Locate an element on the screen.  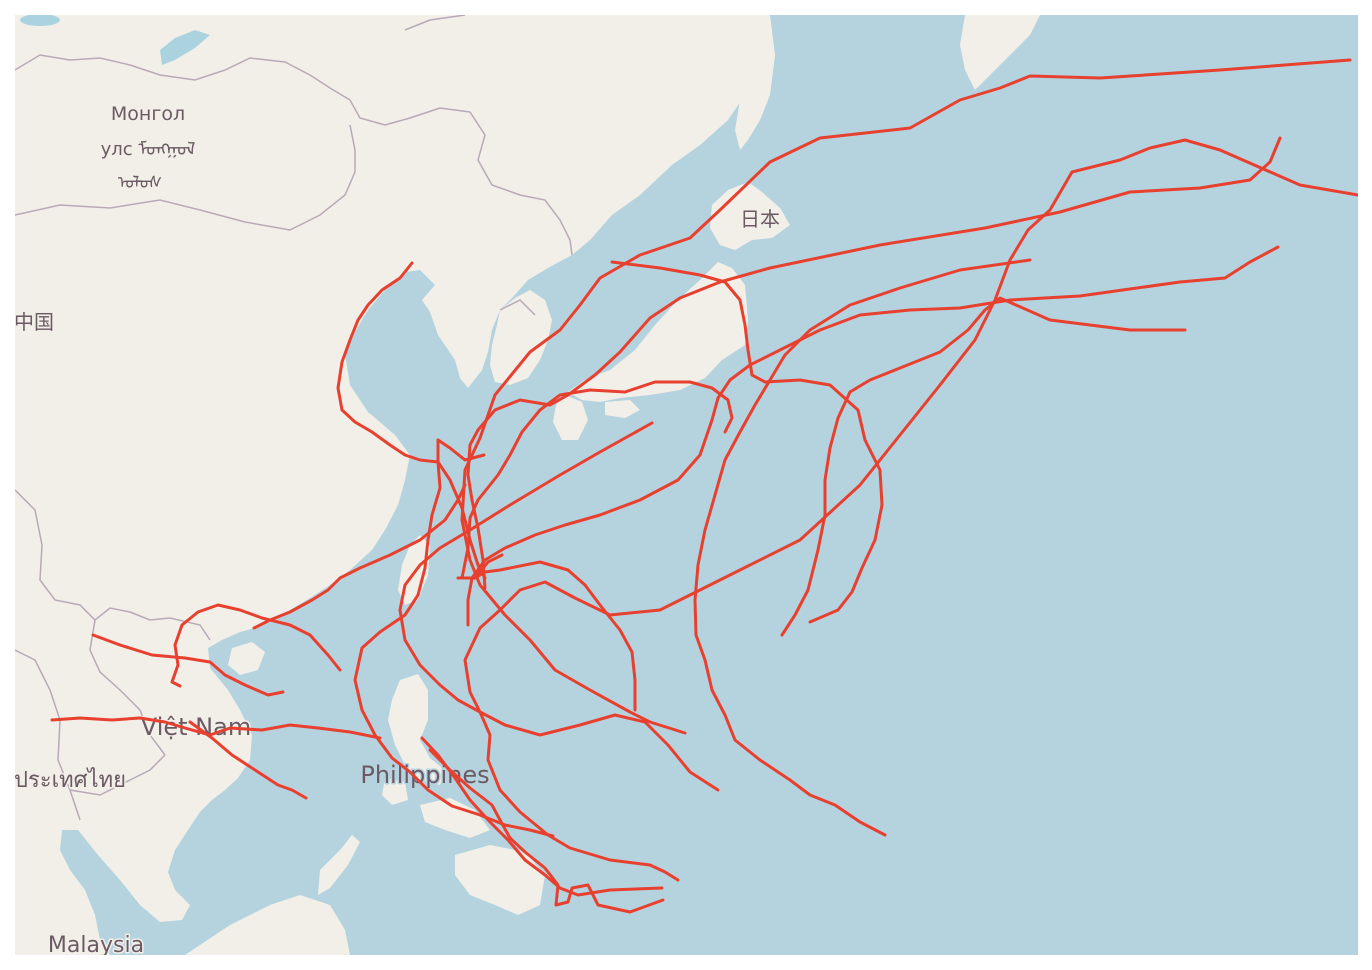
land-mindanao is located at coordinates (500, 880).